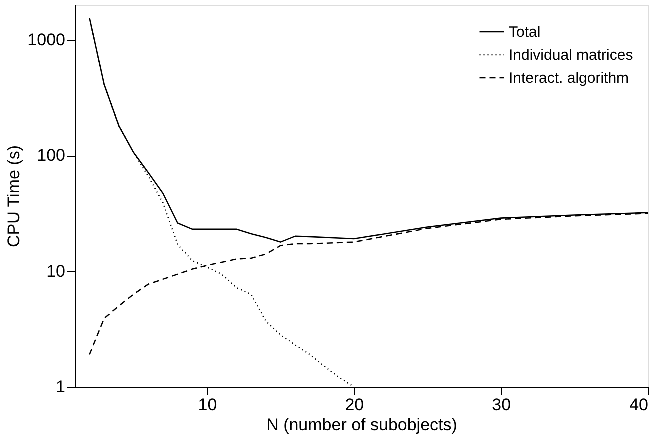 The height and width of the screenshot is (438, 654). I want to click on y-axis-title: CPU Time (s), so click(14, 197).